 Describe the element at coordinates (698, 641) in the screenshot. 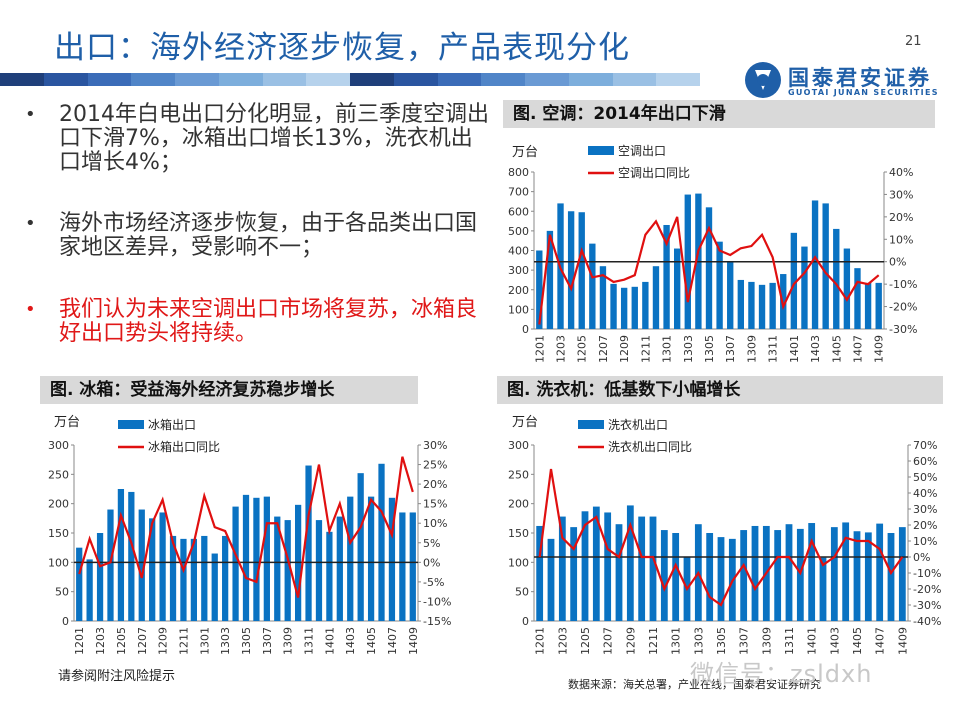

I see `x-tick-label: 1303` at that location.